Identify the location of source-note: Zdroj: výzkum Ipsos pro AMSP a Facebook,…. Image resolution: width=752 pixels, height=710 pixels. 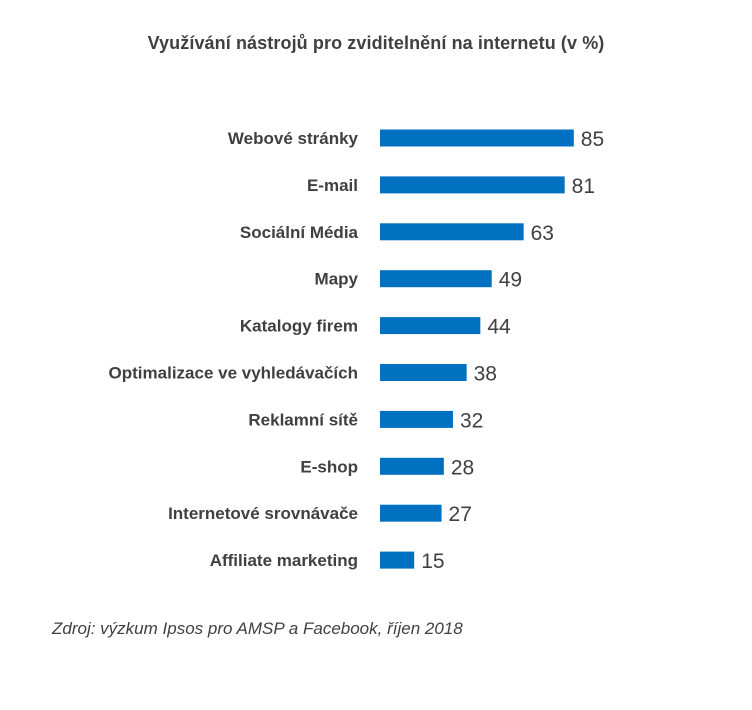
(257, 628).